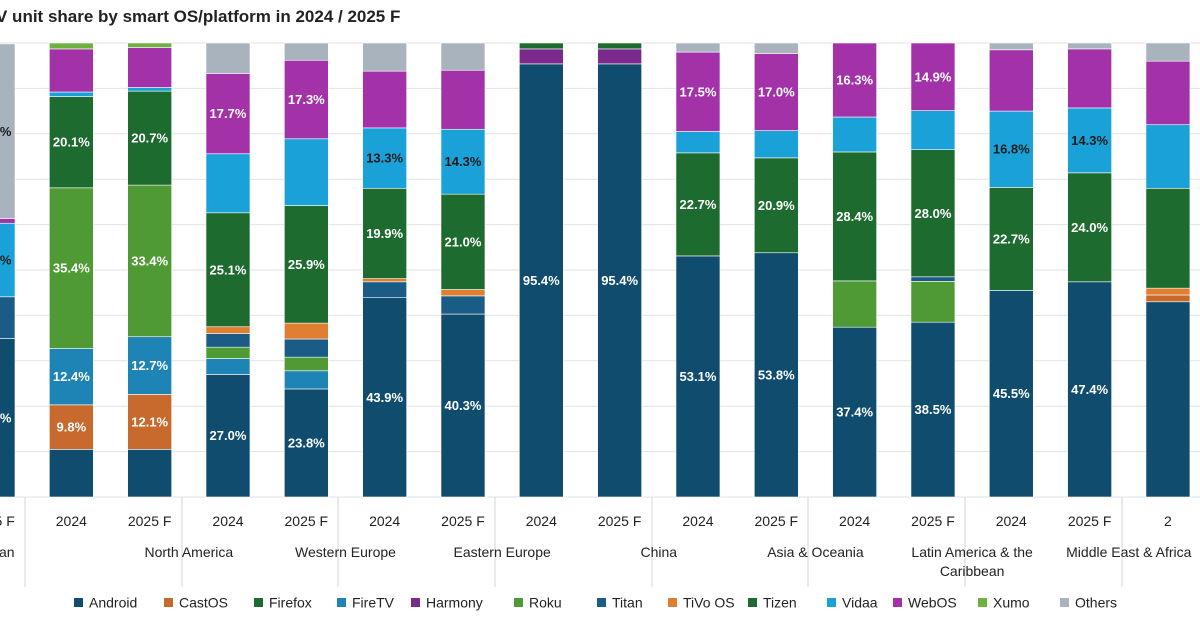 The height and width of the screenshot is (629, 1200). What do you see at coordinates (972, 571) in the screenshot?
I see `region-label-latin-america-and-the-caribbean: Caribbean` at bounding box center [972, 571].